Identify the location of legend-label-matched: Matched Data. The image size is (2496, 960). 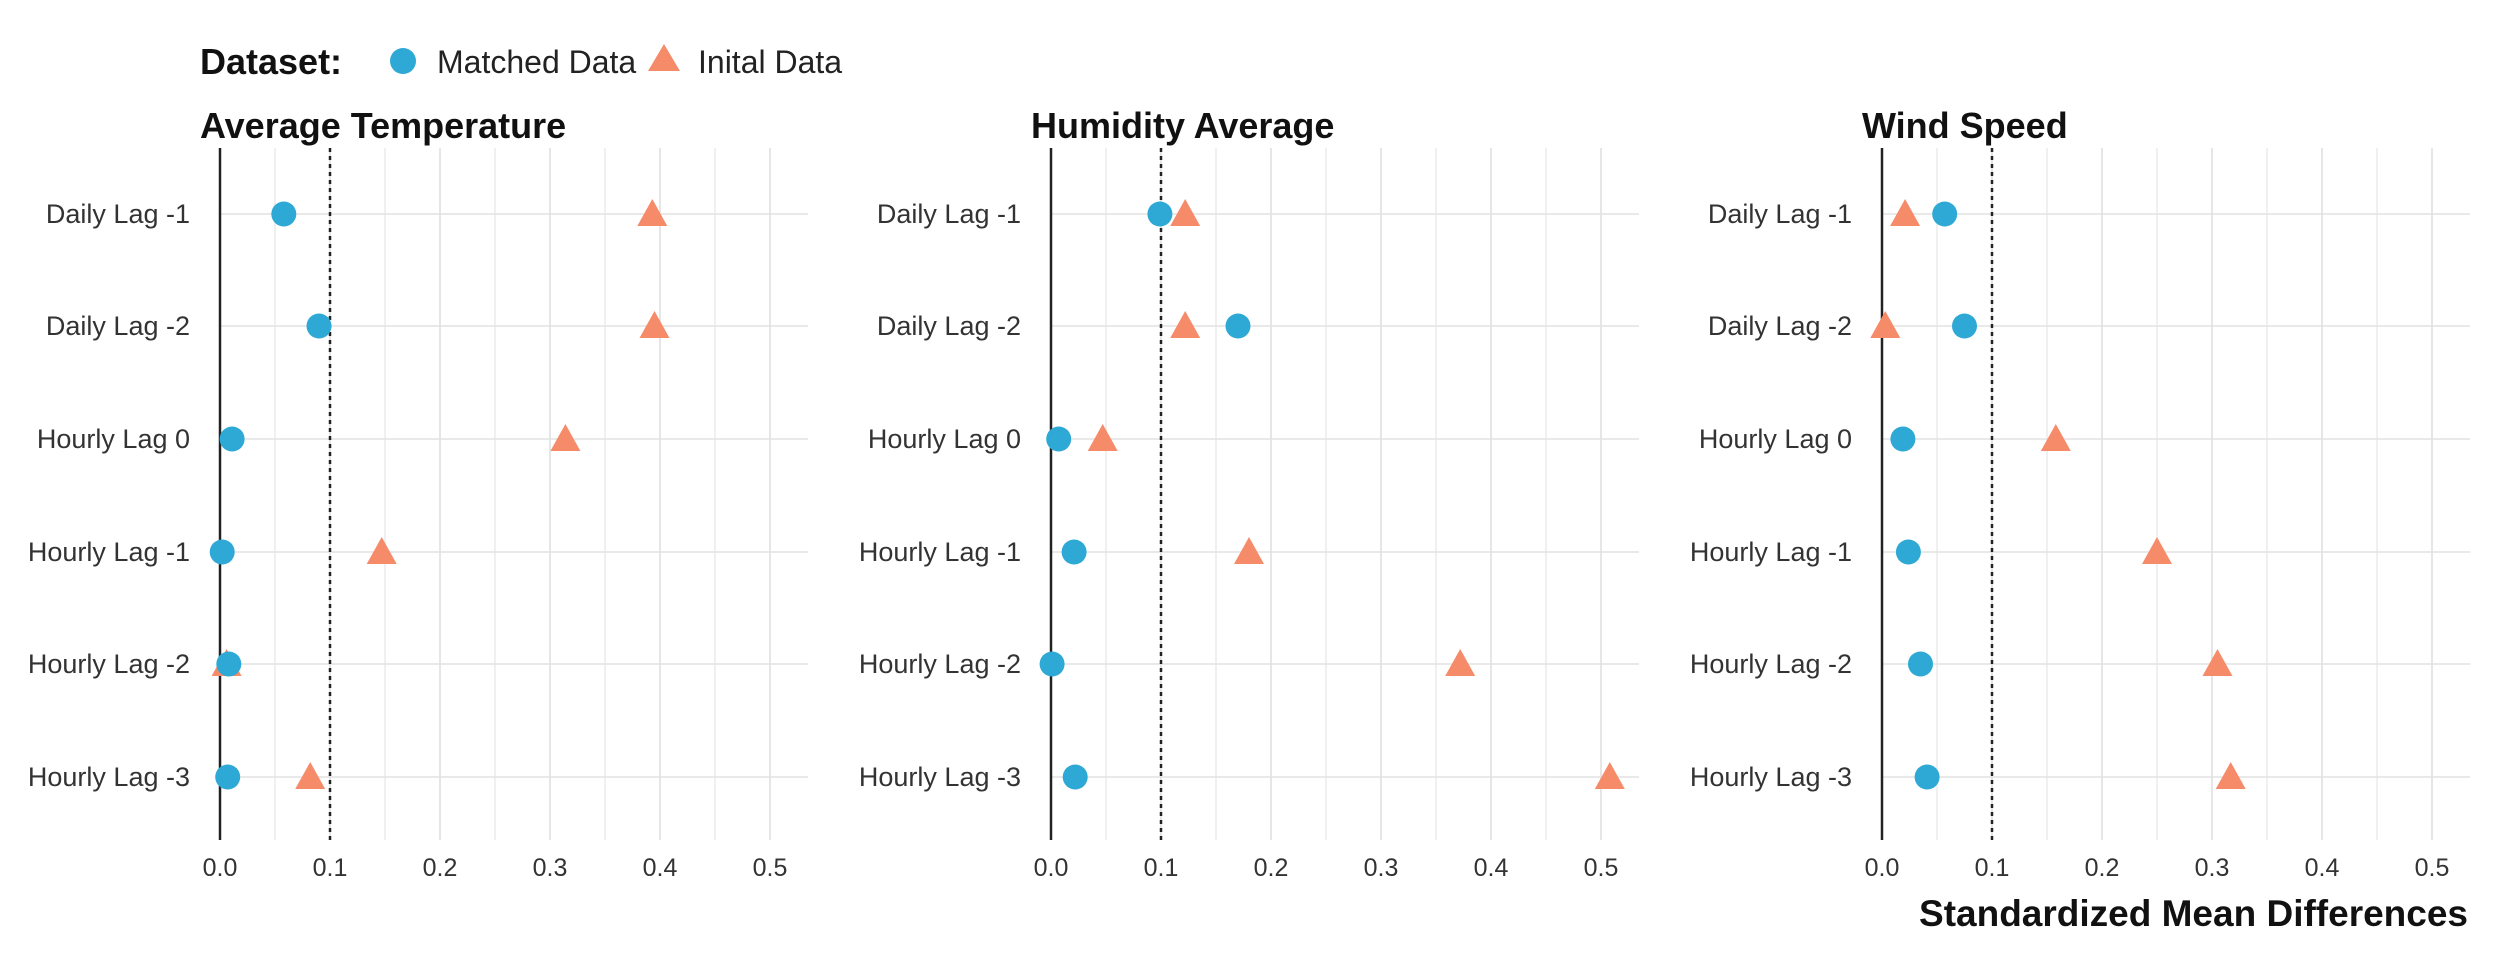
(536, 62).